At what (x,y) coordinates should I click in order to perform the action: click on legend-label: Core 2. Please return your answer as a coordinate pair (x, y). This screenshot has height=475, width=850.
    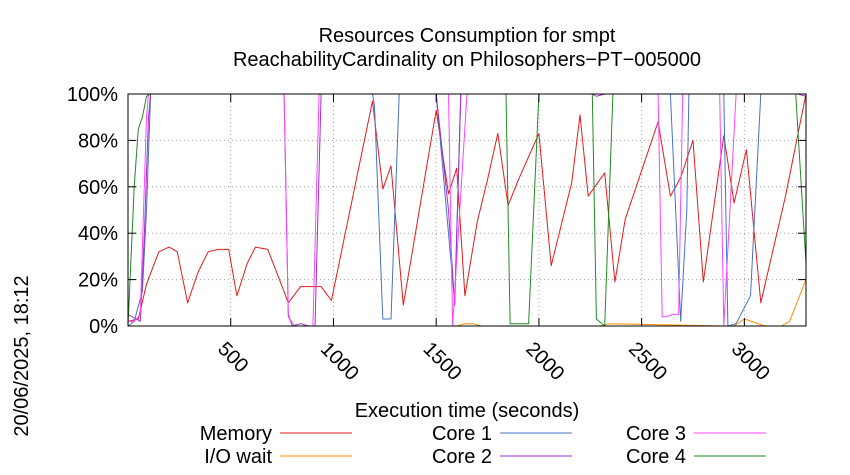
    Looking at the image, I should click on (462, 457).